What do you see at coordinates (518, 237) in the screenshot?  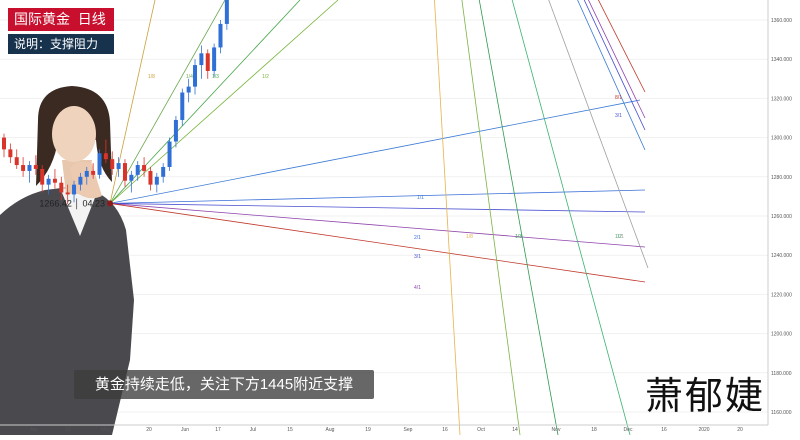 I see `fan-label-top: 1/3` at bounding box center [518, 237].